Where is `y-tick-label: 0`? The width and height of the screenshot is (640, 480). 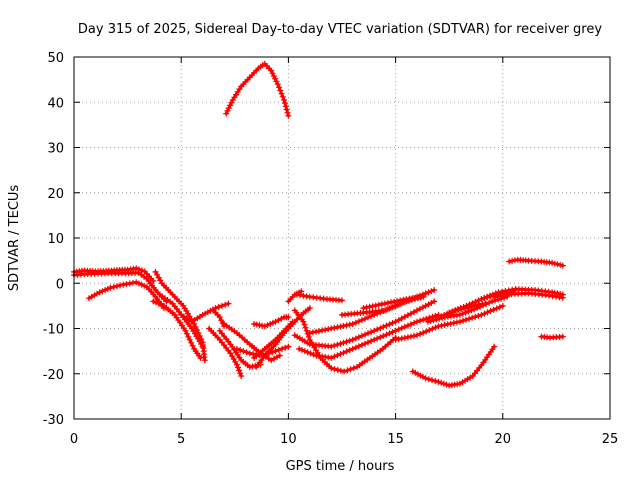
y-tick-label: 0 is located at coordinates (60, 284).